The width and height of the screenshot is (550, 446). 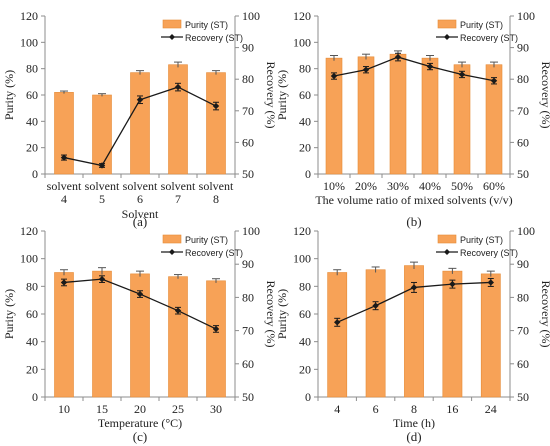 I want to click on category-label: 16, so click(x=452, y=409).